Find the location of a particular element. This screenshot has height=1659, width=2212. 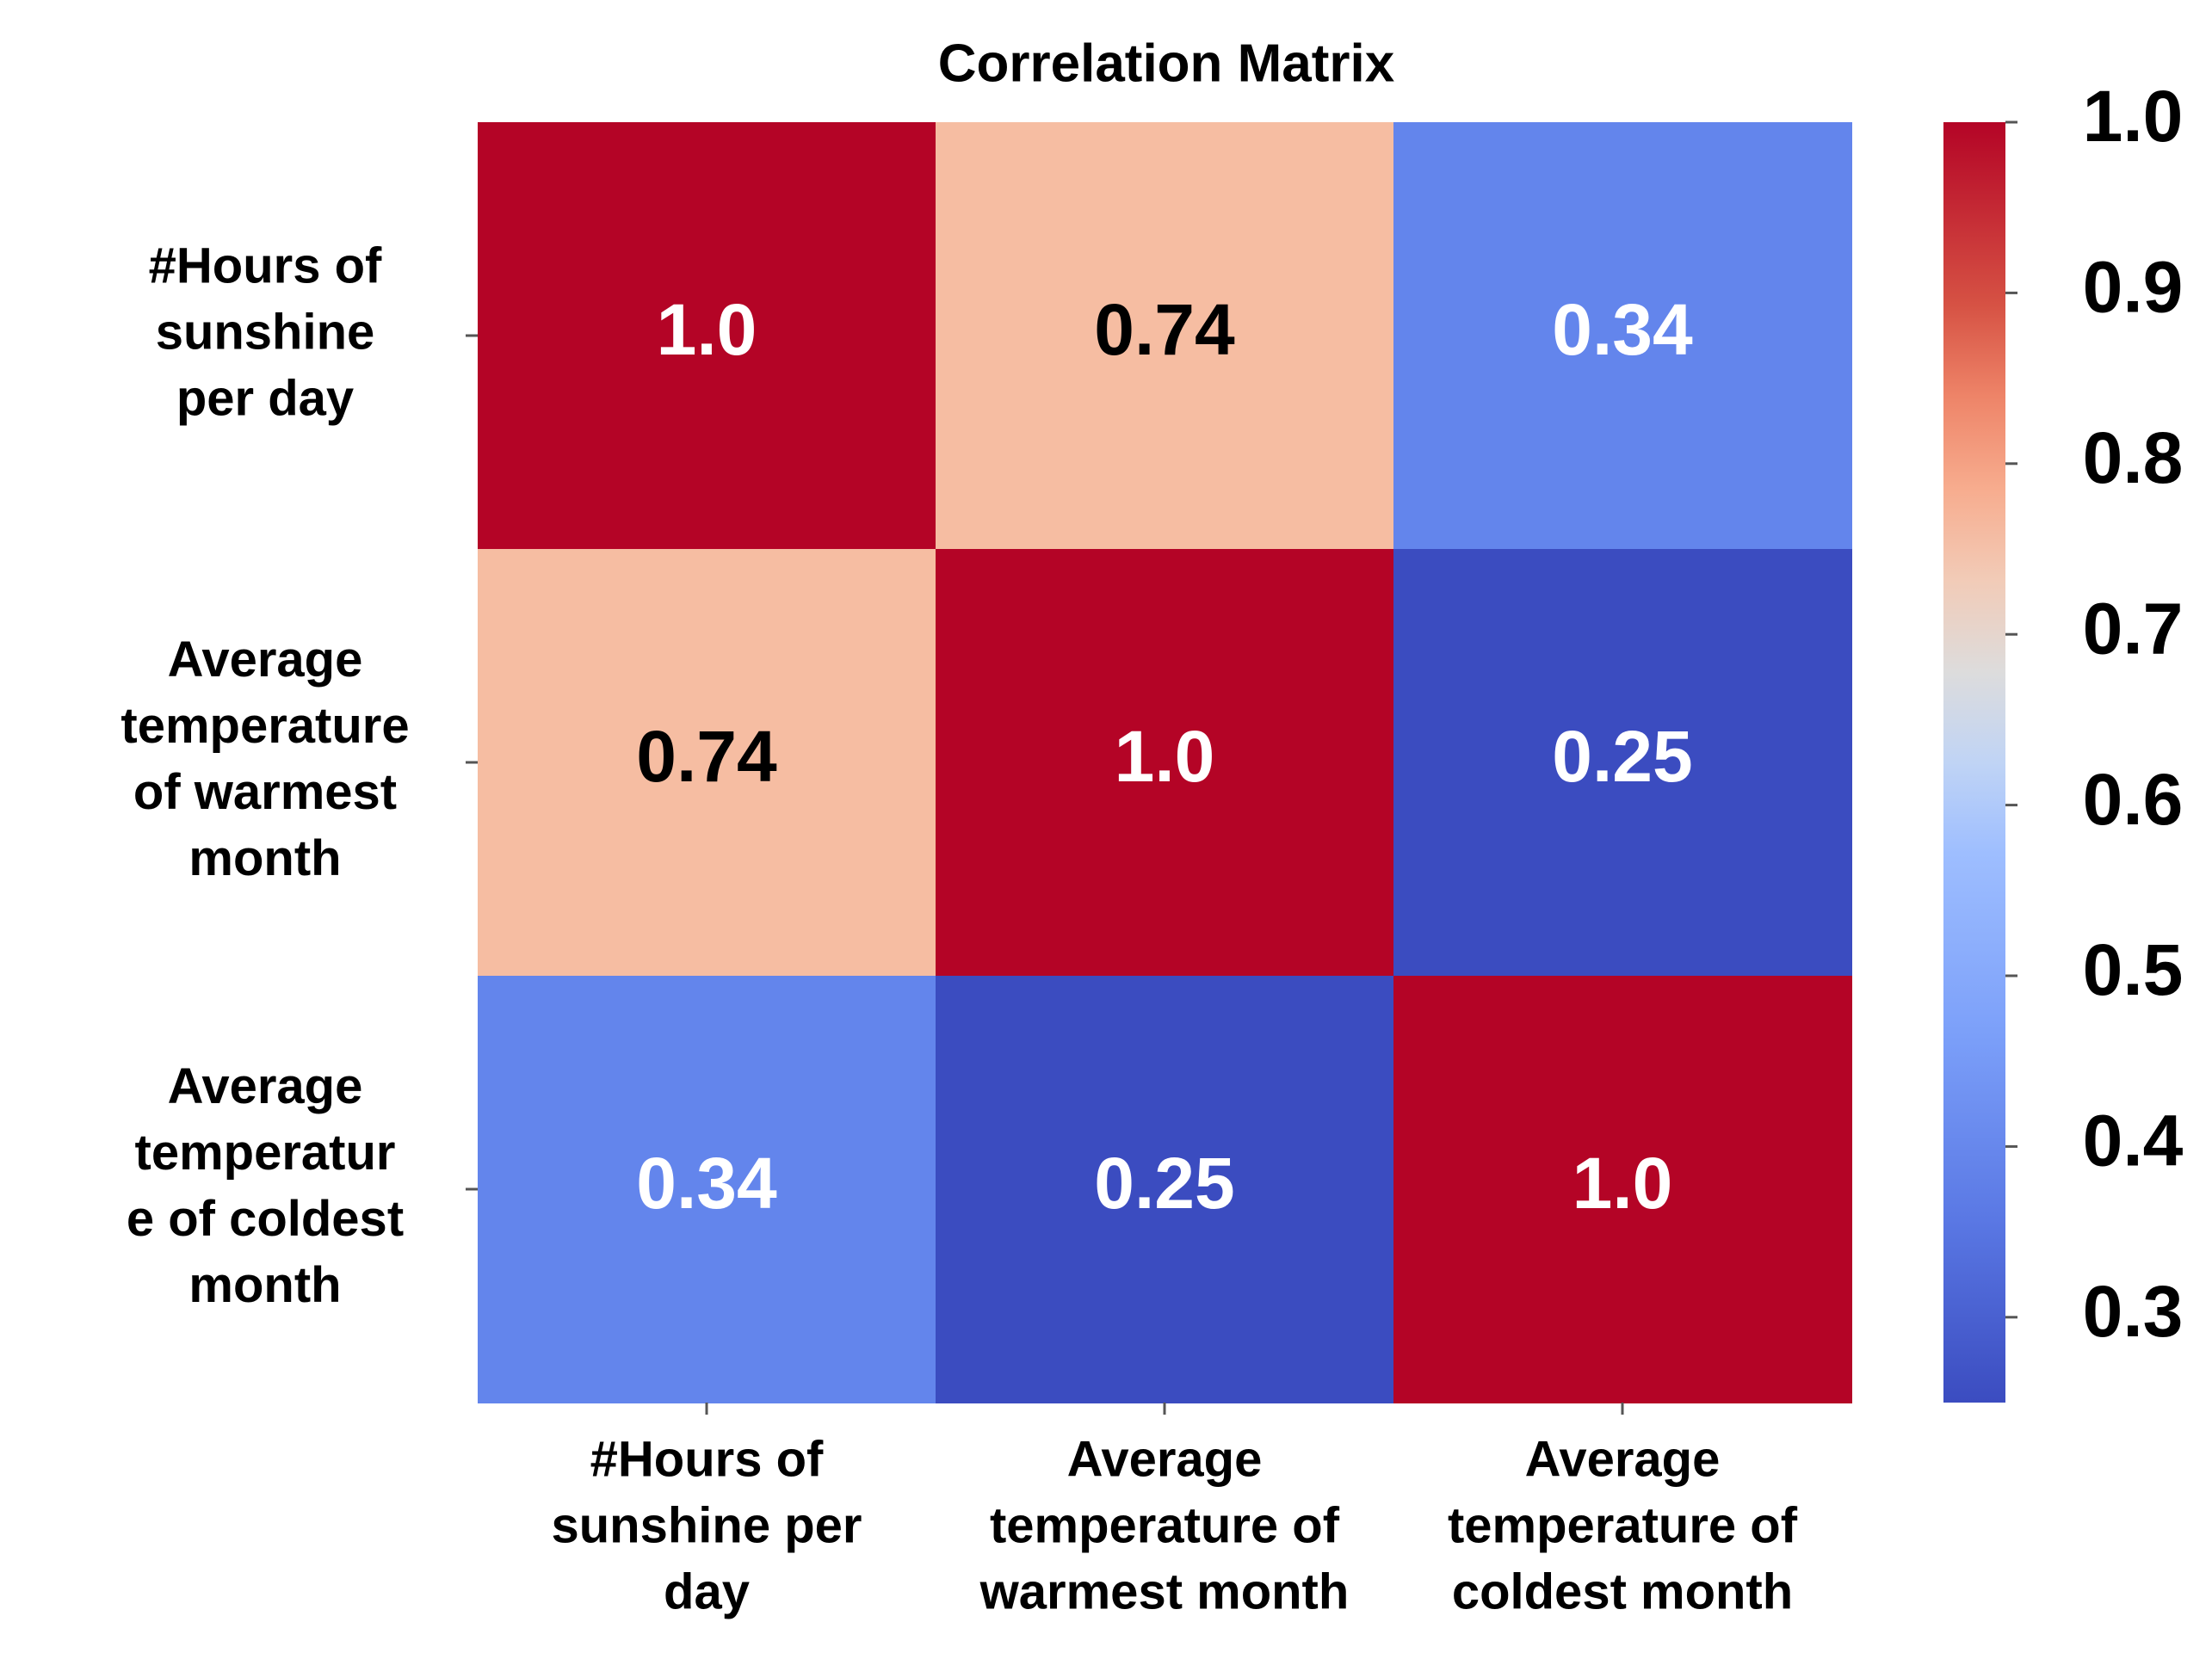

x-tick-label: Average temperature of warmest month is located at coordinates (1165, 1525).